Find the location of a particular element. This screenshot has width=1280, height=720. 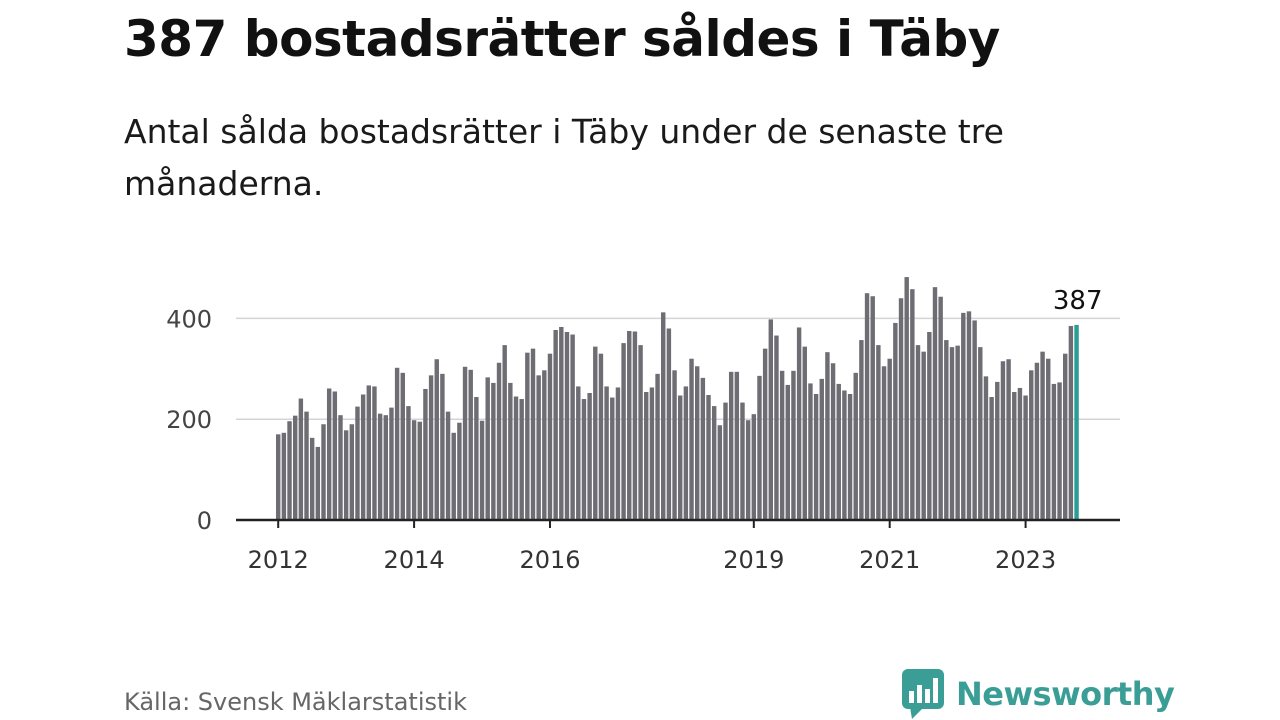

newsworthy-bar-chart-icon is located at coordinates (923, 694).